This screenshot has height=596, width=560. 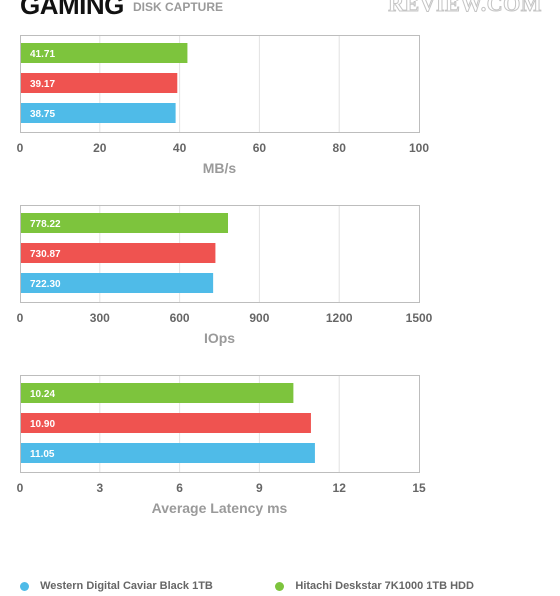 What do you see at coordinates (42, 84) in the screenshot?
I see `bar-value-label: 39.17` at bounding box center [42, 84].